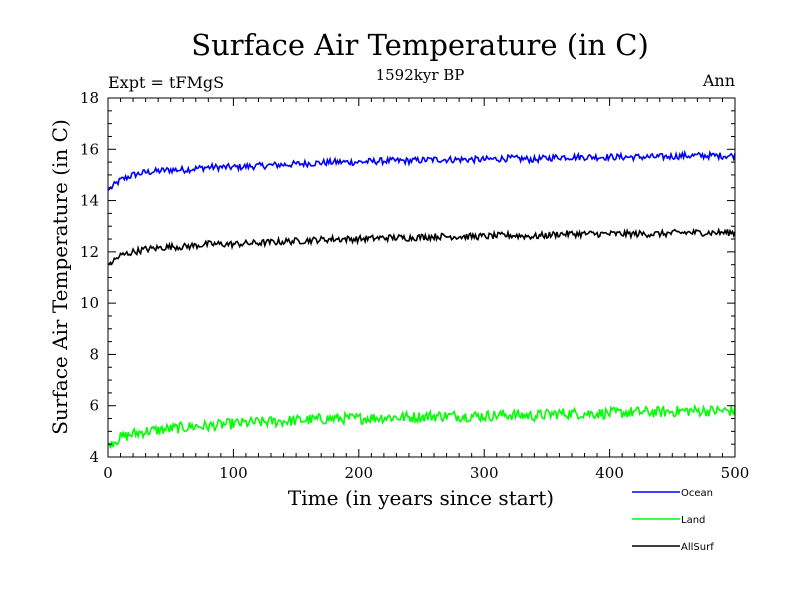 The width and height of the screenshot is (800, 600). What do you see at coordinates (420, 75) in the screenshot?
I see `chart-subtitle: 1592kyr BP` at bounding box center [420, 75].